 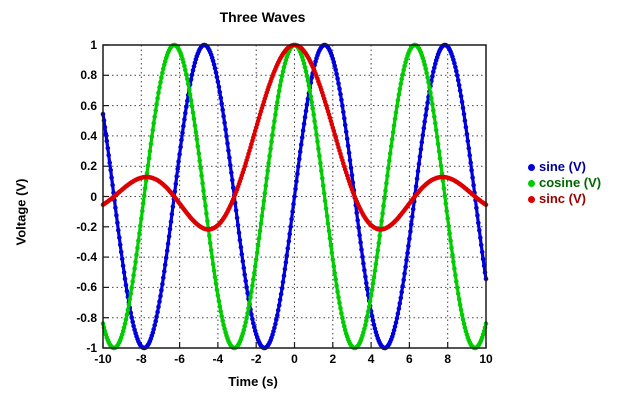 I want to click on cosine-series-dot-icon, so click(x=531, y=183).